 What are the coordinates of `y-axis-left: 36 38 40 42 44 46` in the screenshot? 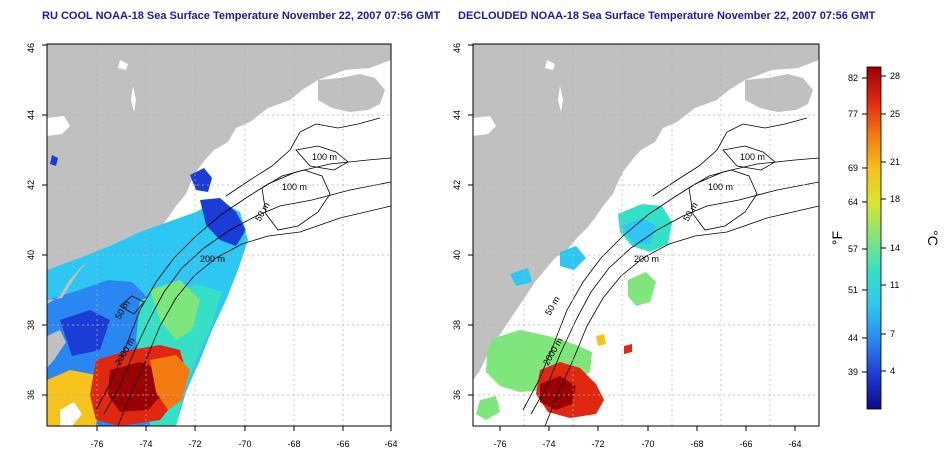 It's located at (36, 221).